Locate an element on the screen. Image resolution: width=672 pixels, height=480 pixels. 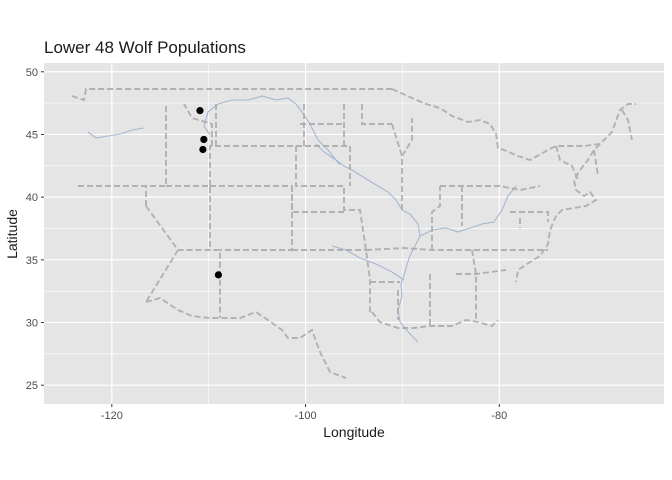
chart-title: Lower 48 Wolf Populations is located at coordinates (145, 47).